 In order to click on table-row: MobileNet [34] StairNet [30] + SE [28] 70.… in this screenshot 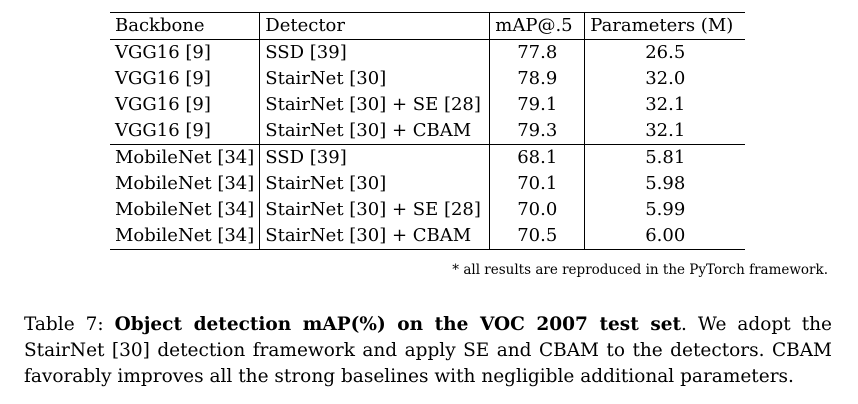, I will do `click(427, 210)`.